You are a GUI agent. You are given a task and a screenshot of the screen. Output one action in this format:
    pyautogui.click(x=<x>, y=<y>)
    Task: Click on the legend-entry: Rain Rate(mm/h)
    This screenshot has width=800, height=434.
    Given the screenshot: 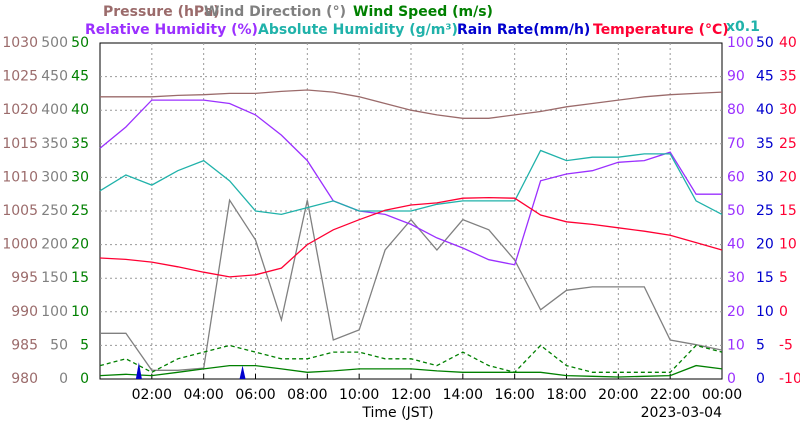 What is the action you would take?
    pyautogui.click(x=523, y=30)
    